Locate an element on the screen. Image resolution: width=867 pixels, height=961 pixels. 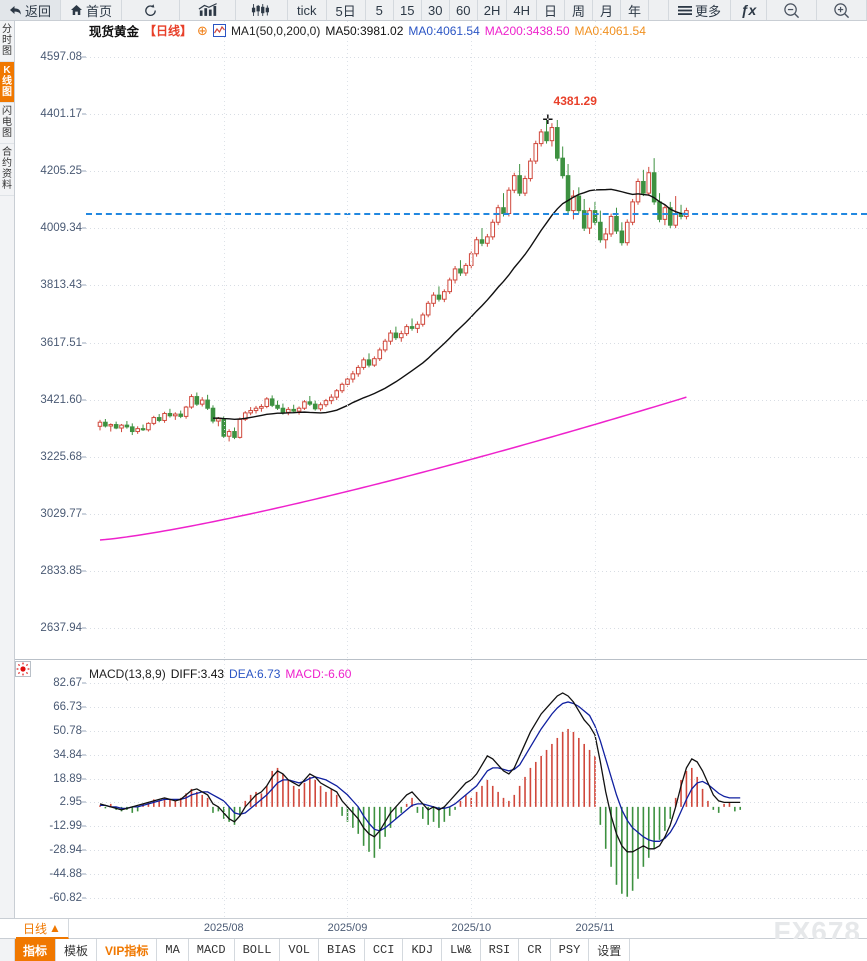
sidebar-item-timeshare: 分时图 is located at coordinates (7, 41).